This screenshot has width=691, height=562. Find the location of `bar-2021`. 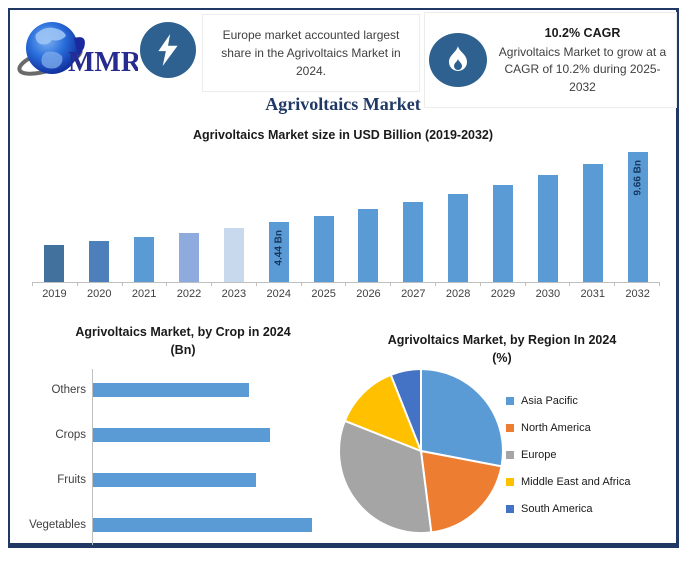

bar-2021 is located at coordinates (144, 259).